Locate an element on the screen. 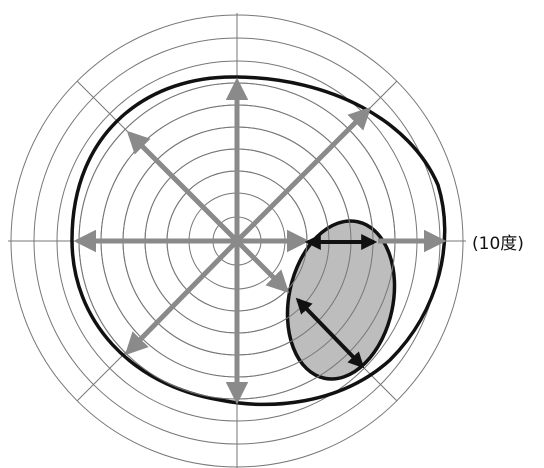  arrow-lower-left is located at coordinates (181, 297).